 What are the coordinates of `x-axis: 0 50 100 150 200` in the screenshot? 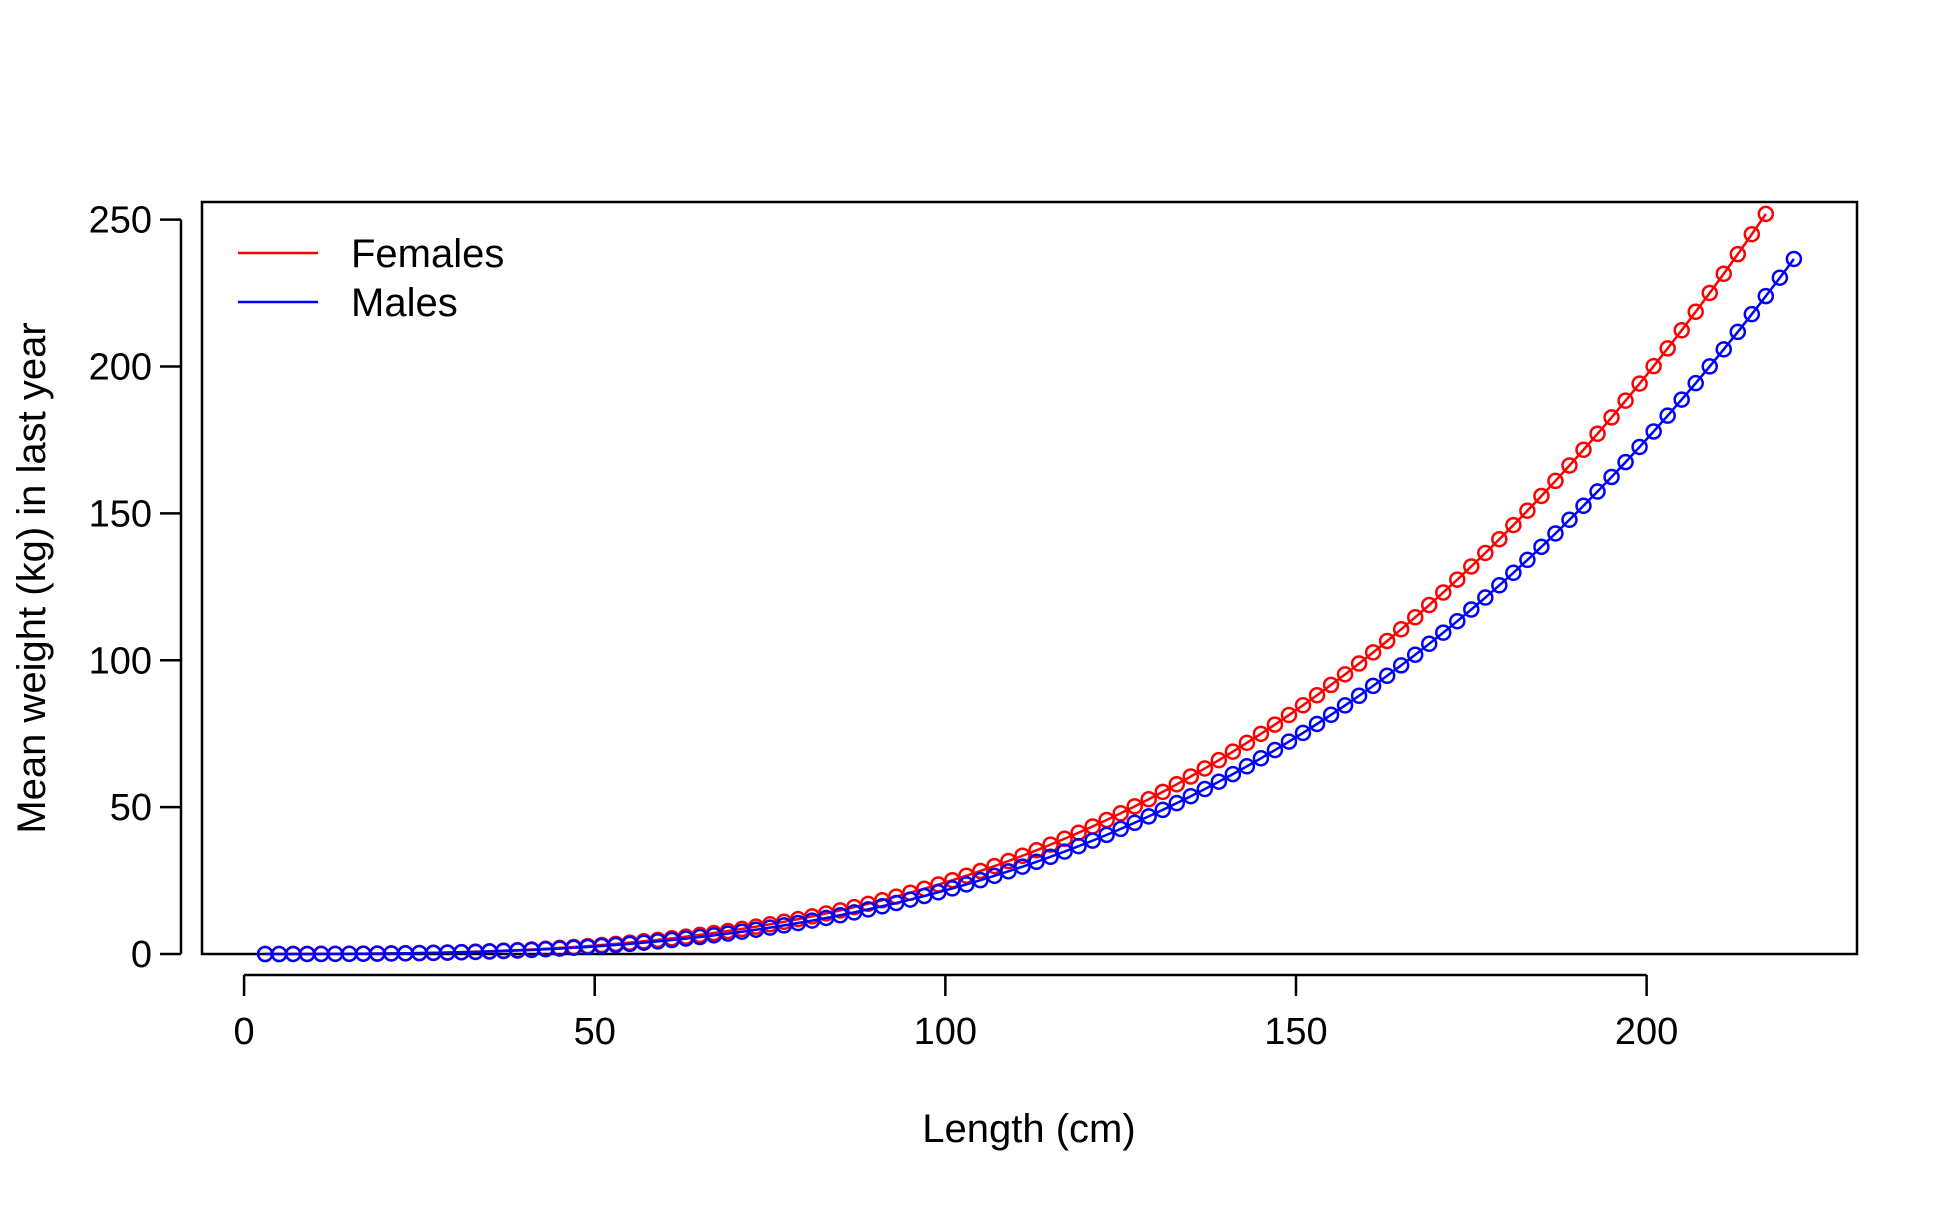 It's located at (956, 1013).